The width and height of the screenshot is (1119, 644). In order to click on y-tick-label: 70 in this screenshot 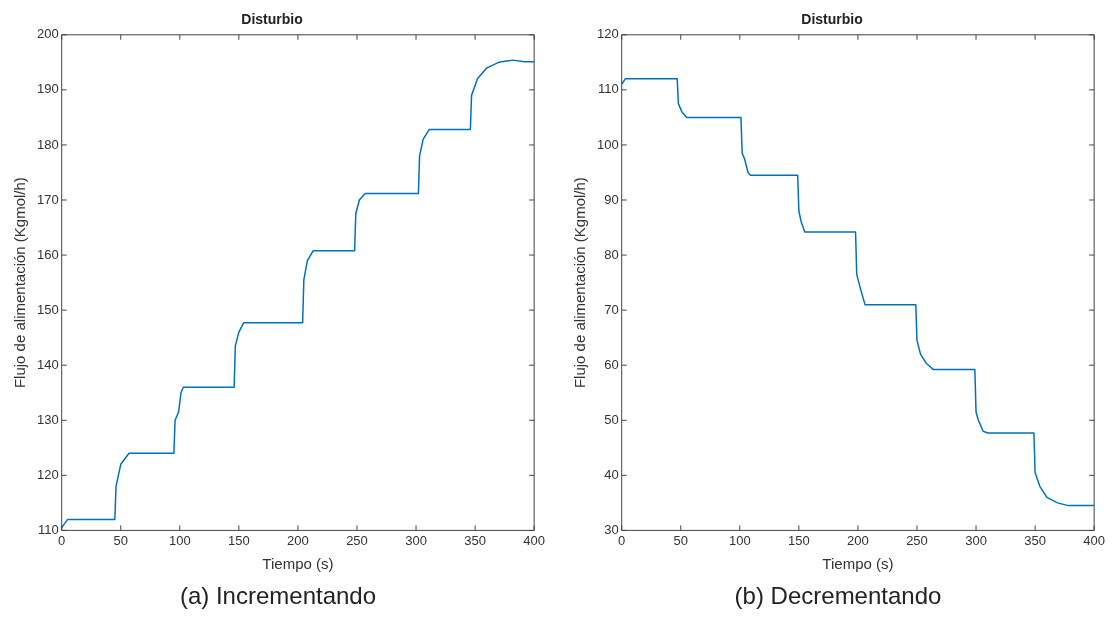, I will do `click(611, 309)`.